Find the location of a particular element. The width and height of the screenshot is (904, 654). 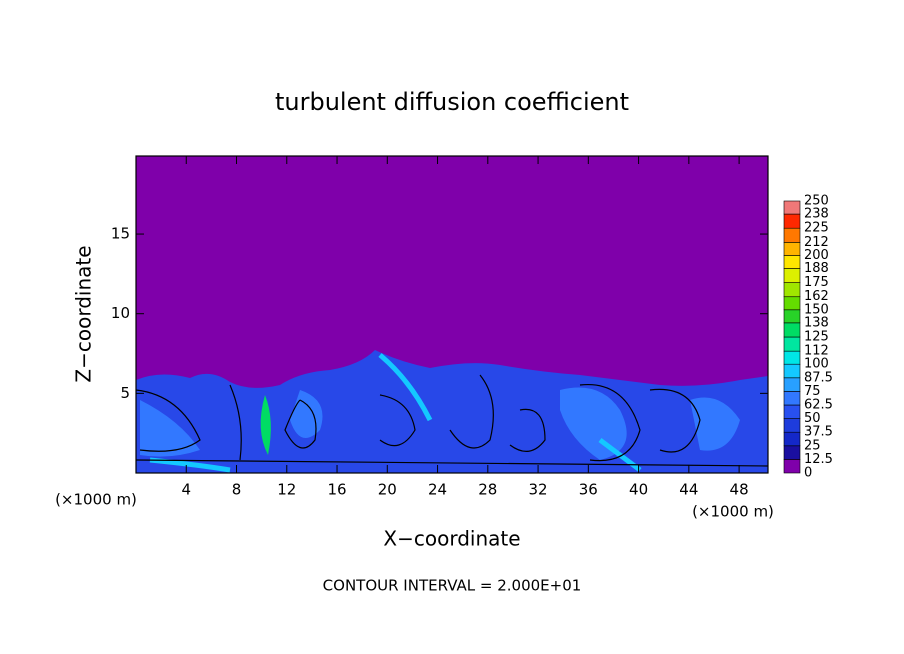

x-tick-label: 44 is located at coordinates (688, 490).